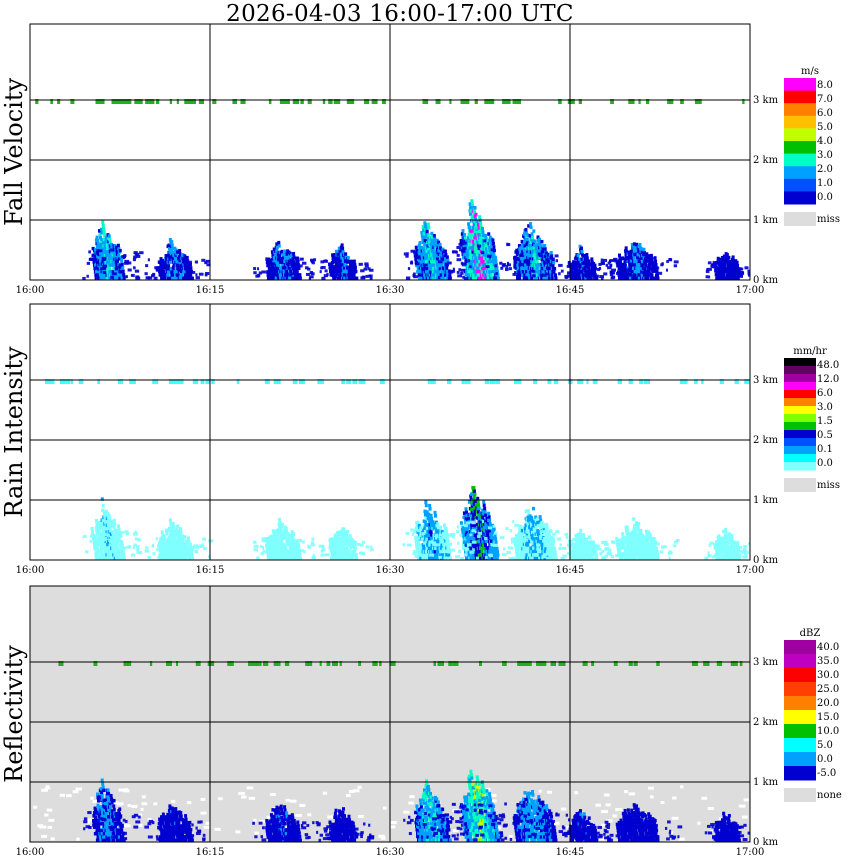  Describe the element at coordinates (766, 100) in the screenshot. I see `height-tick-label: 3 km` at that location.